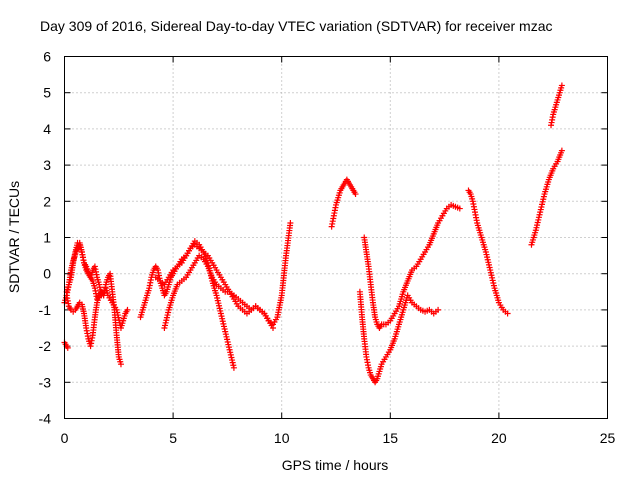 This screenshot has height=480, width=640. I want to click on y-tick-label: 6, so click(47, 57).